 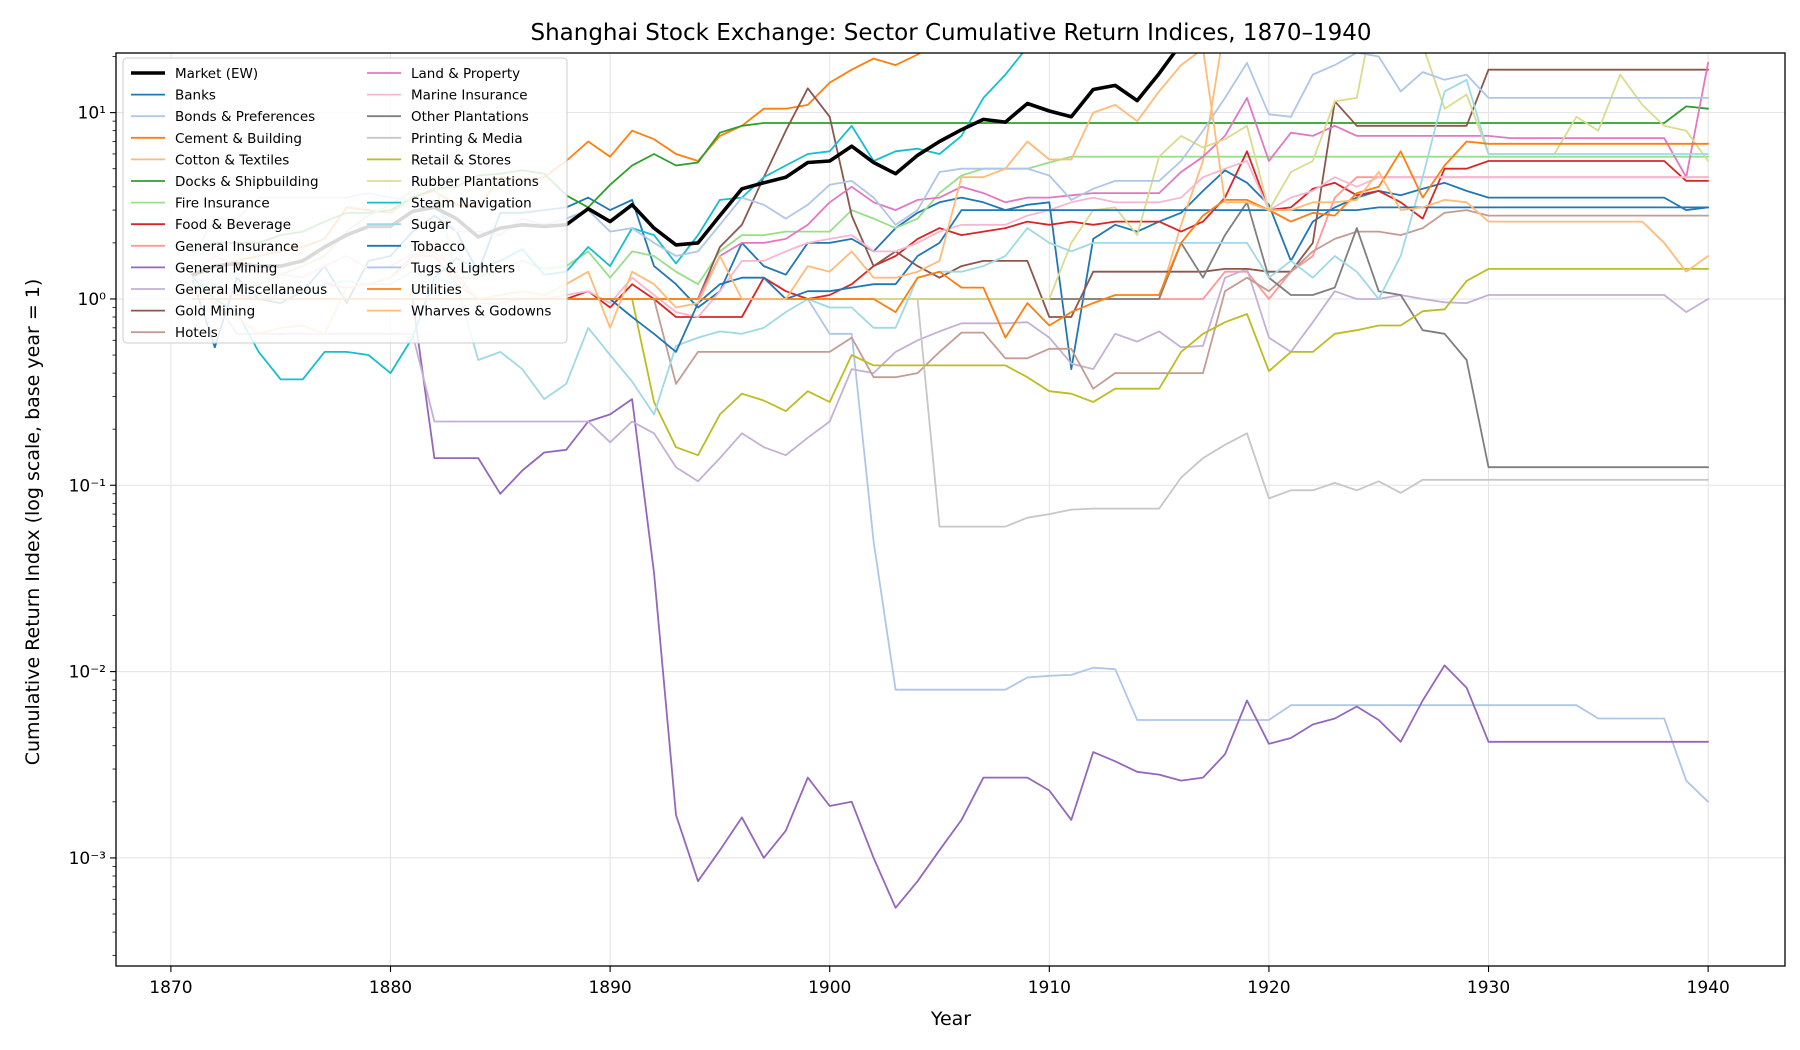 I want to click on y-tick-label: 10⁻², so click(x=87, y=673).